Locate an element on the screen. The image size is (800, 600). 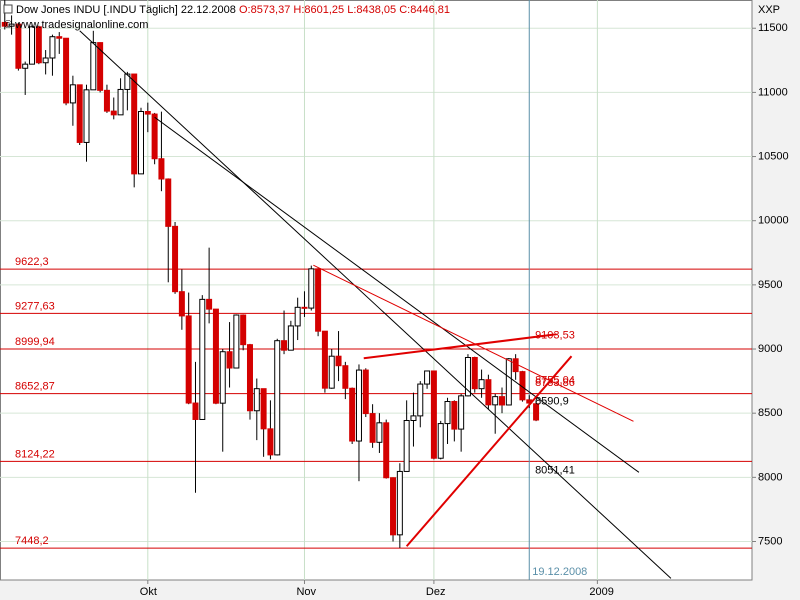
x-tick-label: Okt is located at coordinates (148, 592).